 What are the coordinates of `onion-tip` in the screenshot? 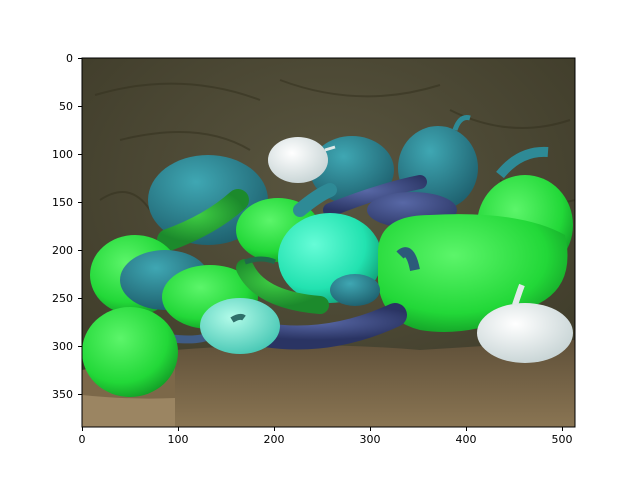 It's located at (330, 148).